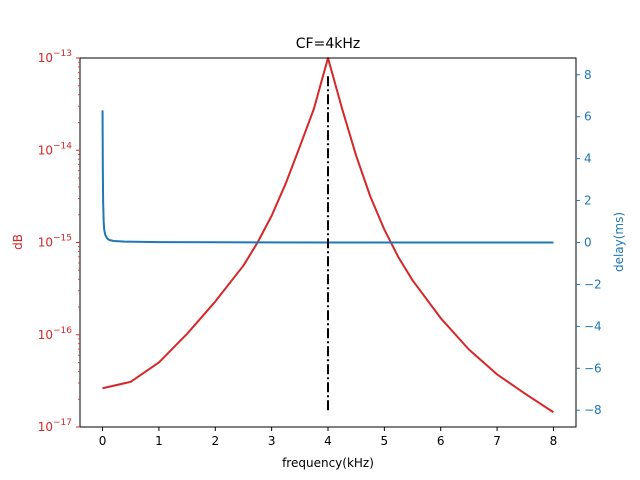  What do you see at coordinates (588, 243) in the screenshot?
I see `y-right-tick-label: 0` at bounding box center [588, 243].